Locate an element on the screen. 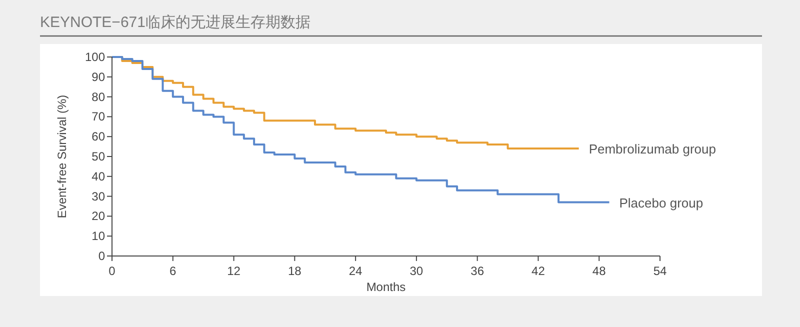 The width and height of the screenshot is (800, 327). x-tick-label: 12 is located at coordinates (234, 271).